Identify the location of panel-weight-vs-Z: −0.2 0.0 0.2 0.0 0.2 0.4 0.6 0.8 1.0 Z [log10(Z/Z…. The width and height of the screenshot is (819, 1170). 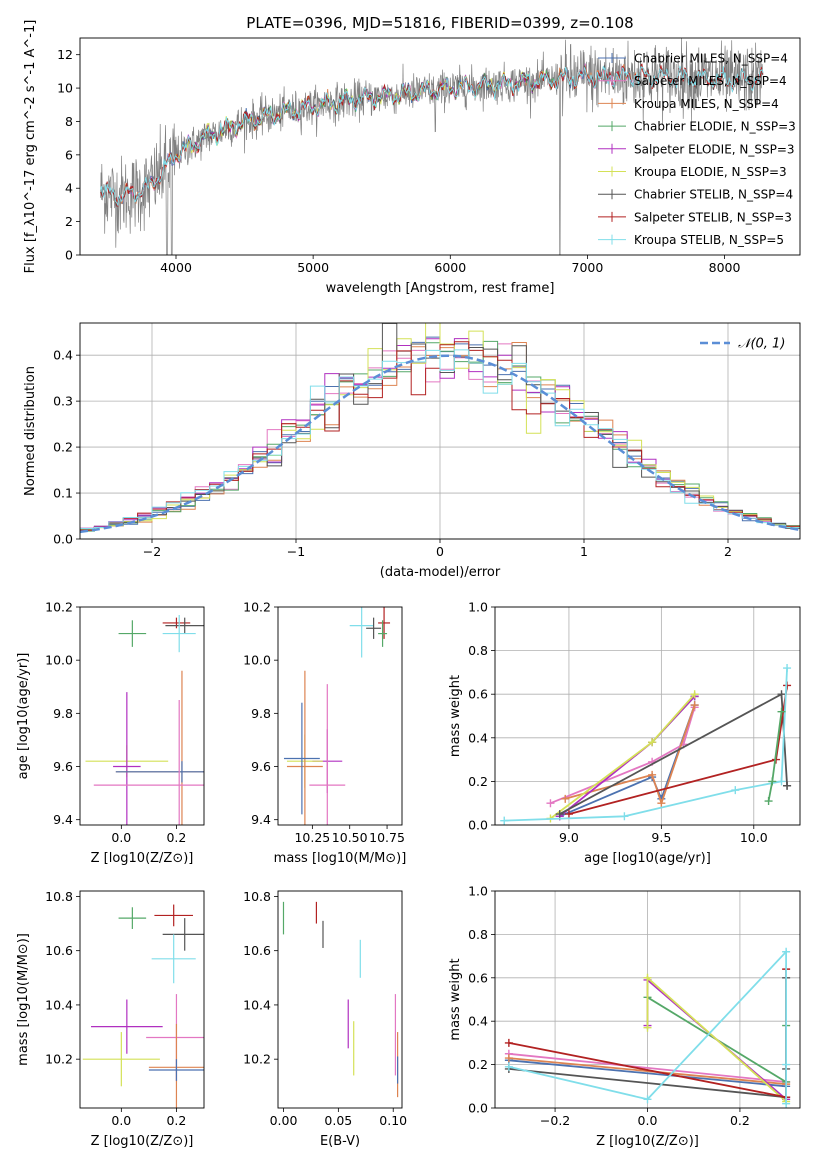
(624, 1016).